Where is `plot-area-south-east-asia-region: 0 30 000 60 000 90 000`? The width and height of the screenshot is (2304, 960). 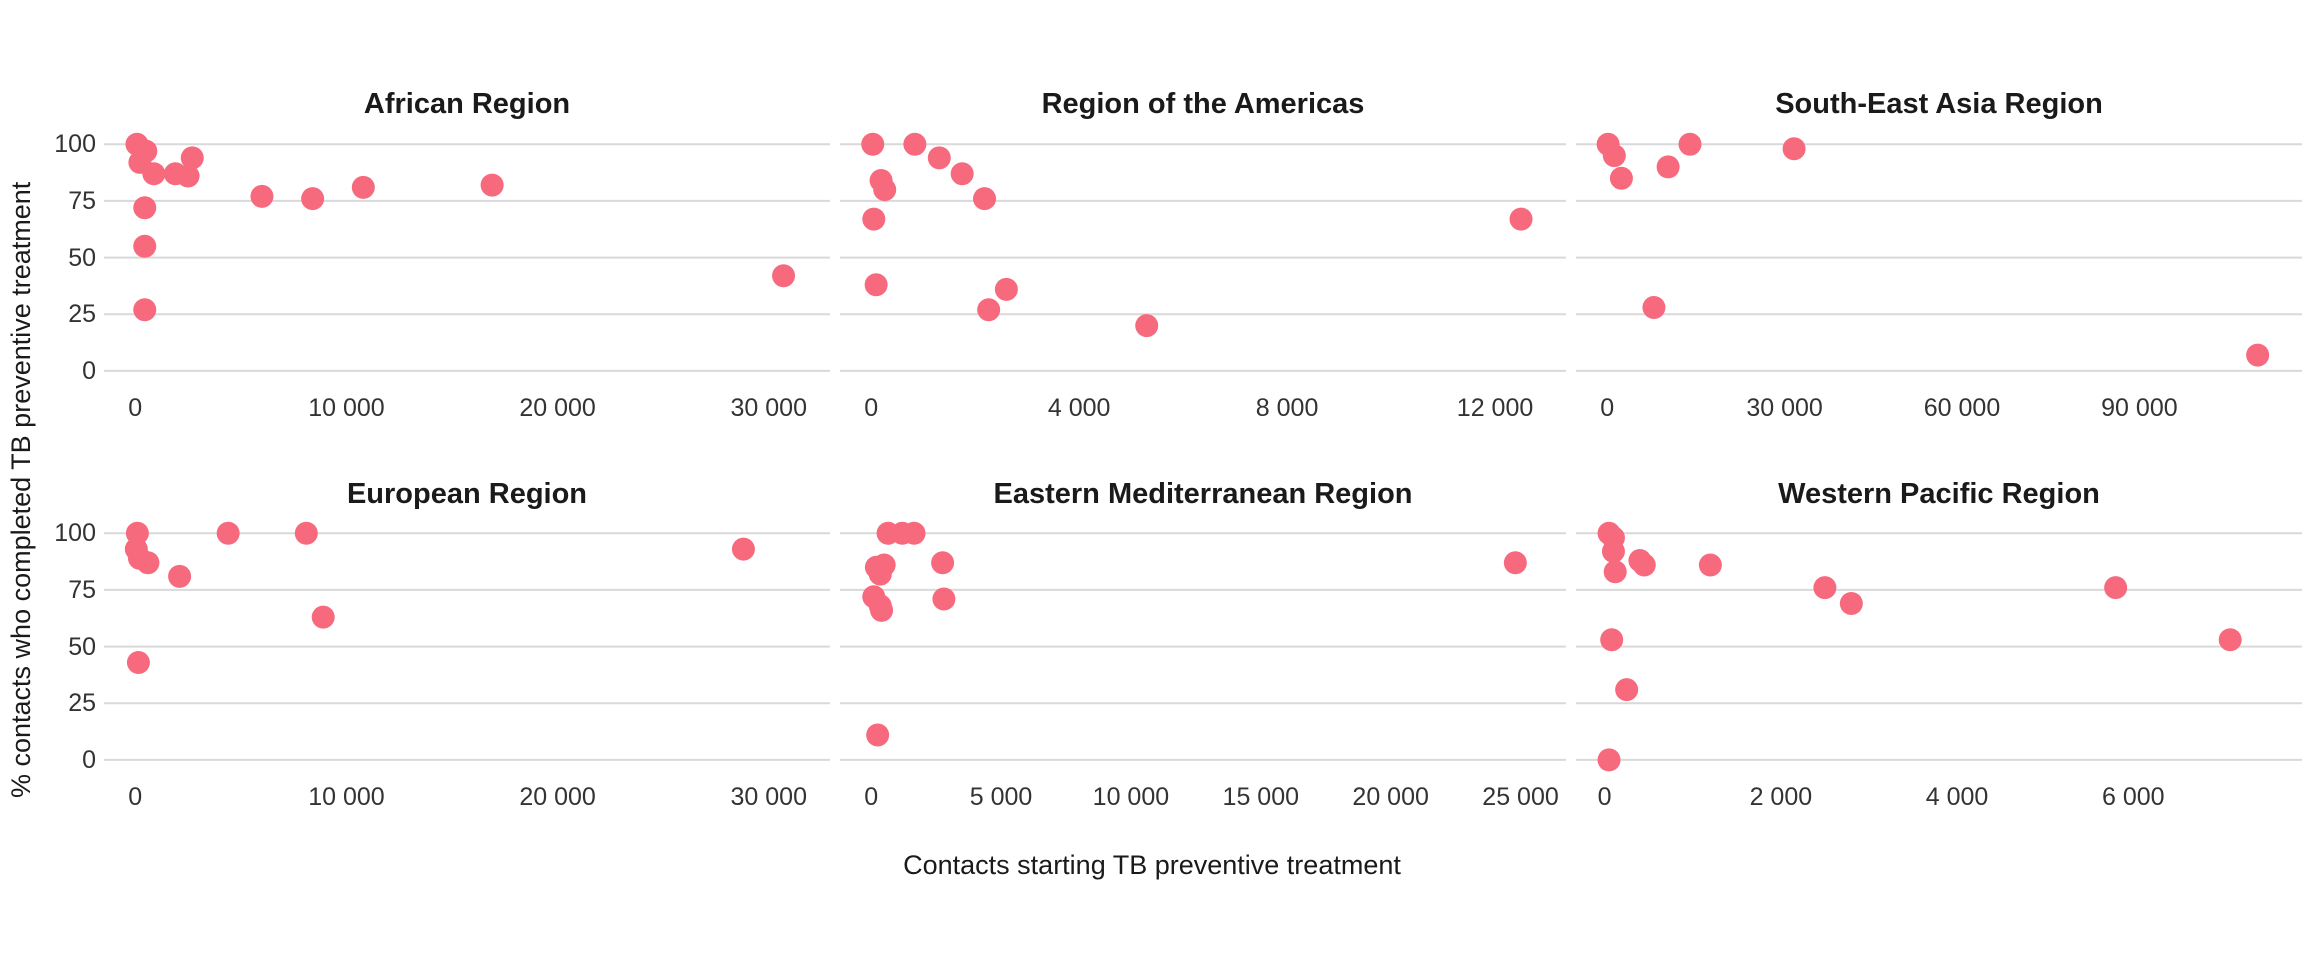 plot-area-south-east-asia-region: 0 30 000 60 000 90 000 is located at coordinates (1939, 277).